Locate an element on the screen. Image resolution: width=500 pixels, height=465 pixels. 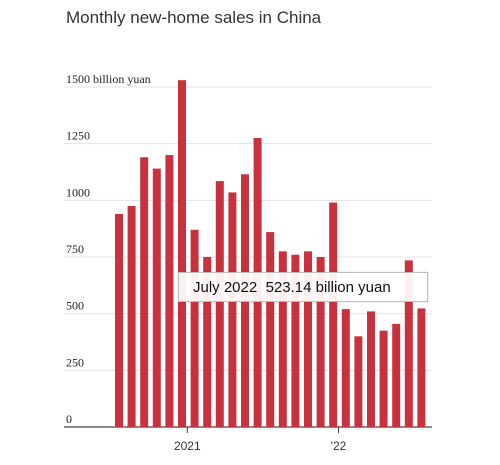
chart-title: Monthly new-home sales in China is located at coordinates (194, 17).